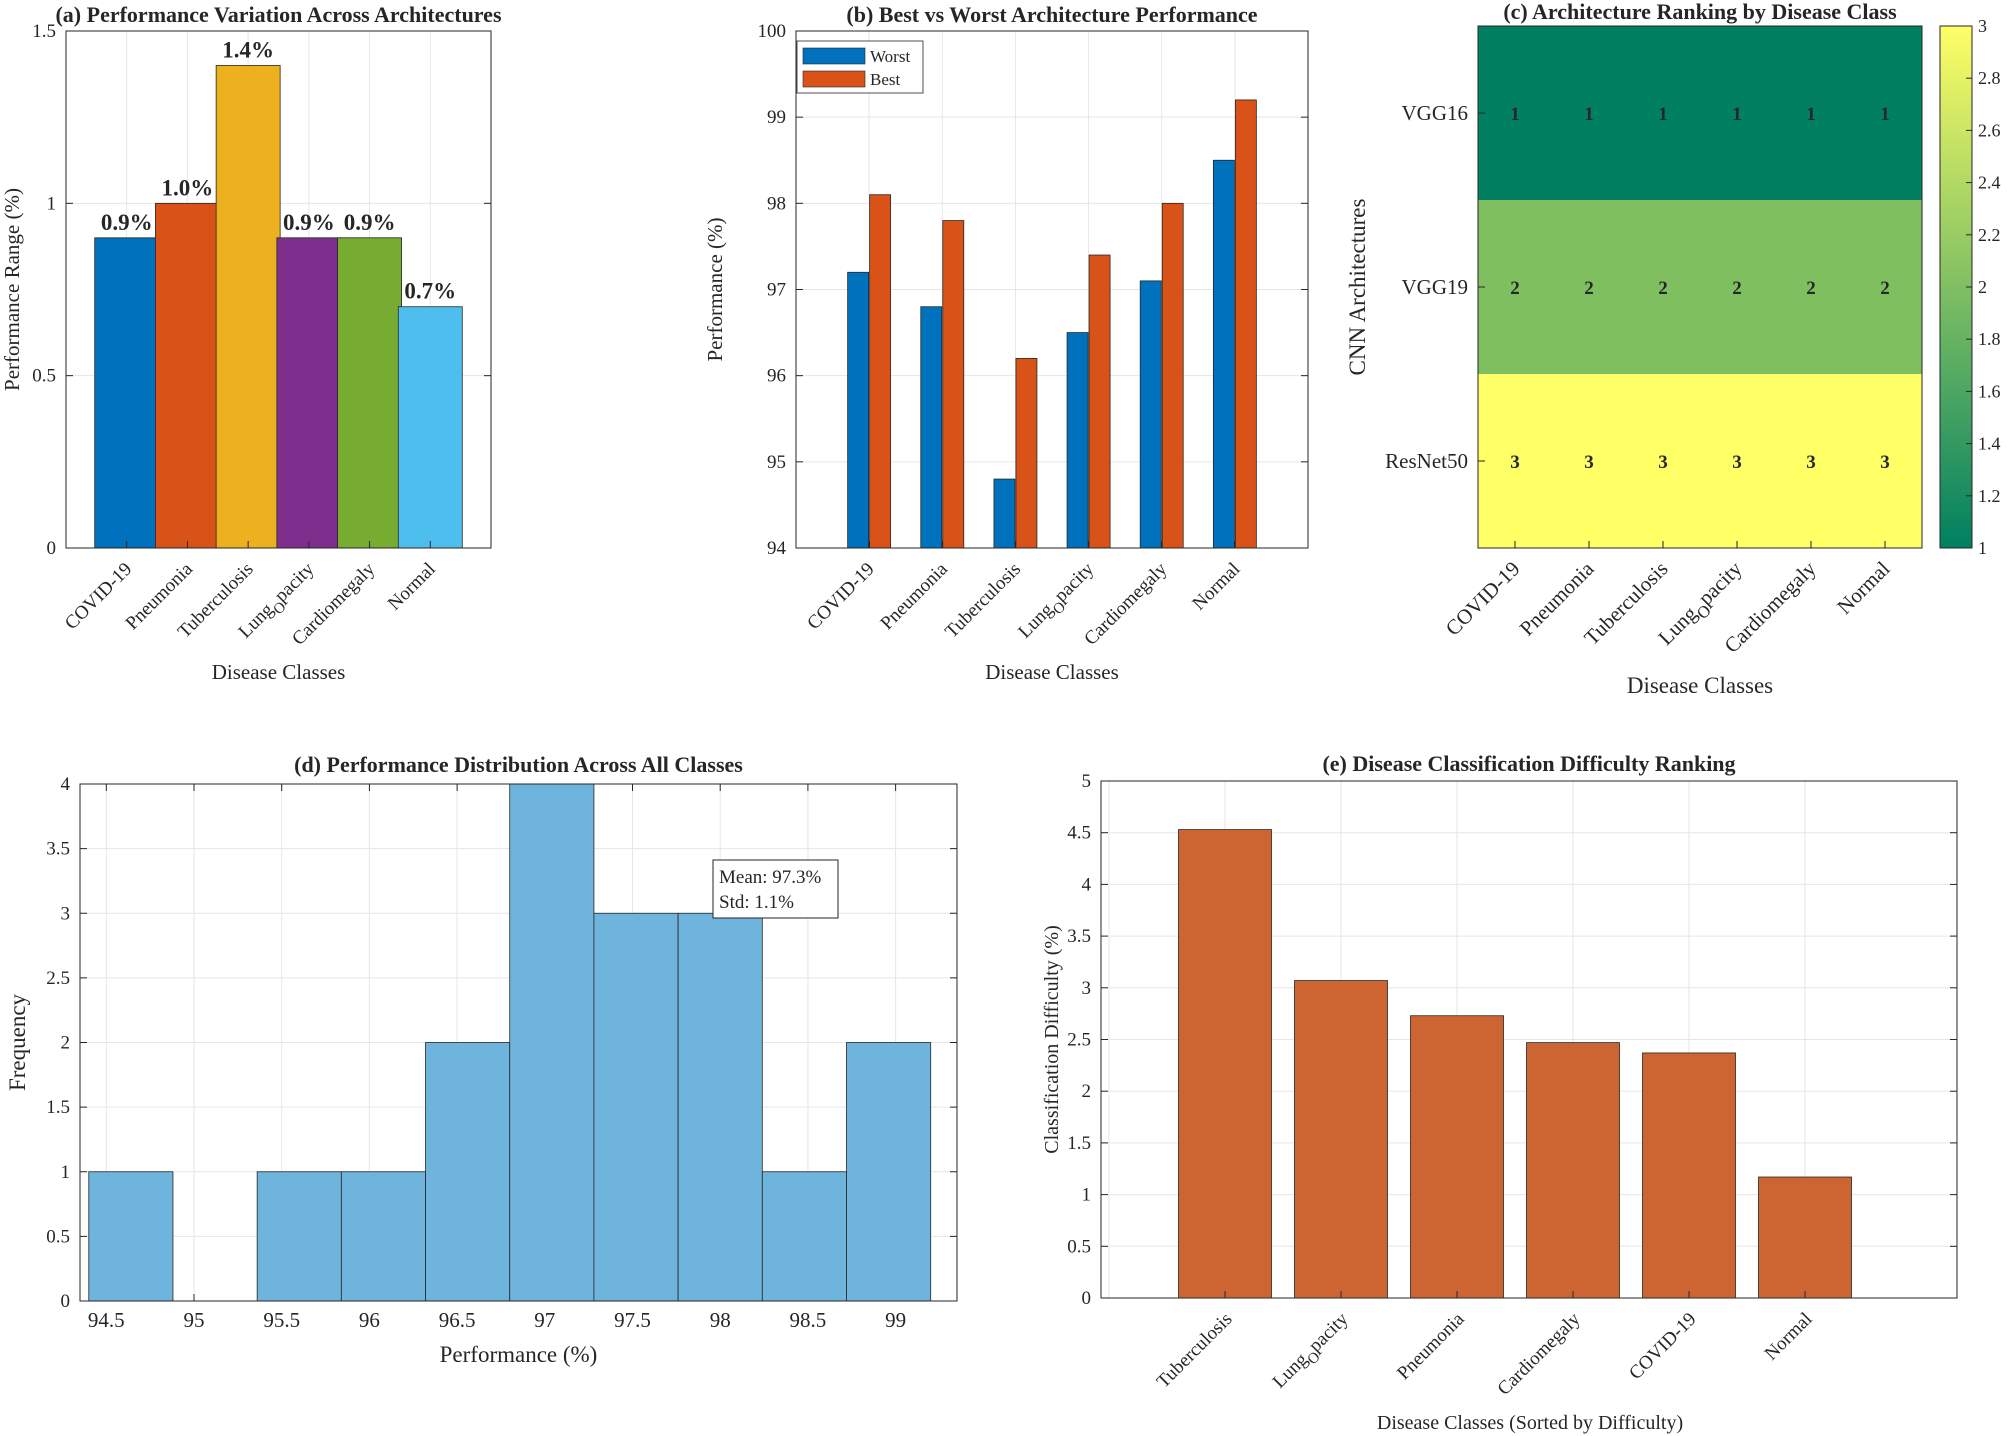 The height and width of the screenshot is (1436, 2008). I want to click on y-tick-label: 99, so click(776, 117).